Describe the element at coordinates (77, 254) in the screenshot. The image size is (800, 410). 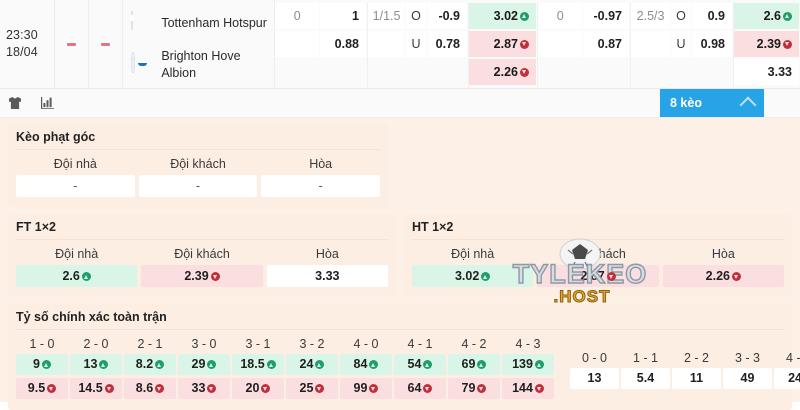
I see `column-header: Đội nhà` at that location.